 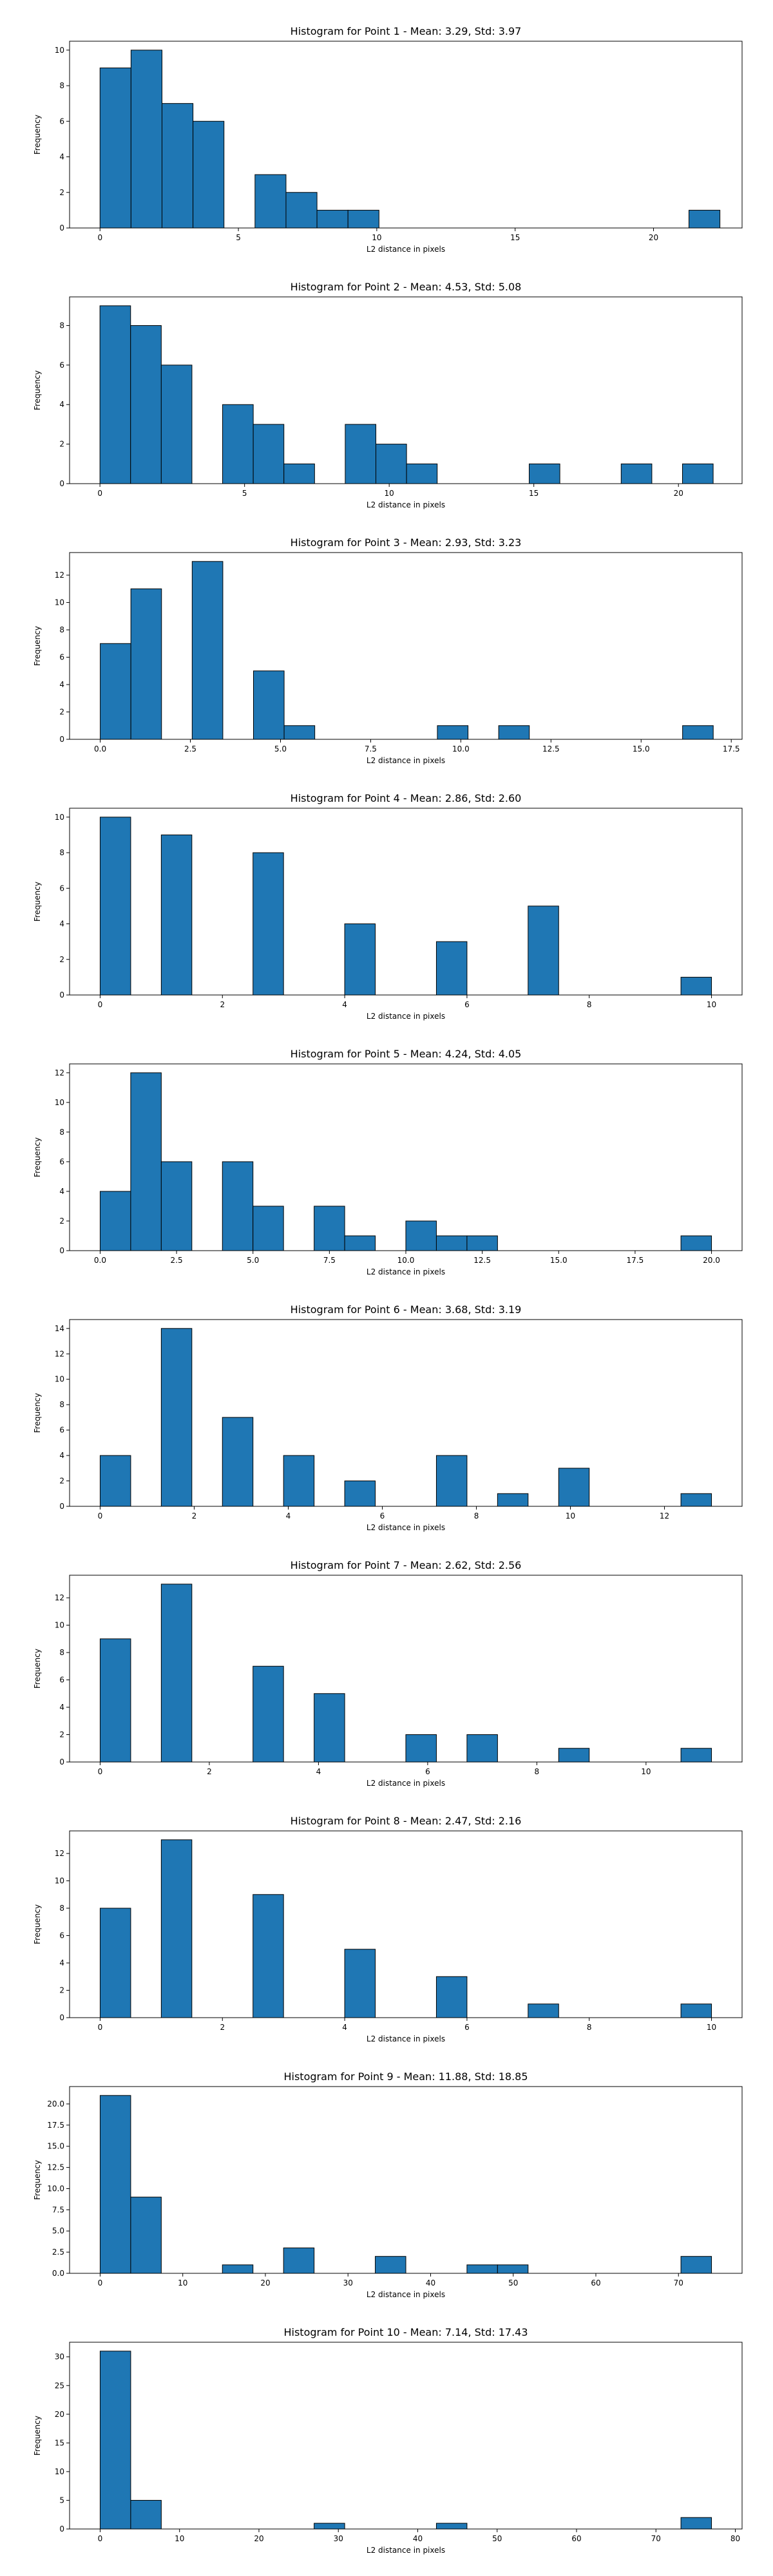 I want to click on y-tick-label: 5, so click(x=61, y=2500).